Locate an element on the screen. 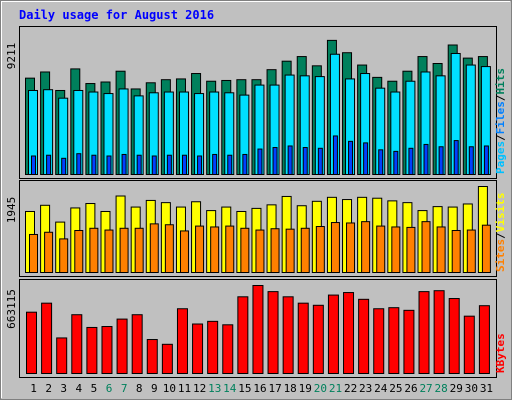 This screenshot has height=404, width=512. x-tick-label: 9 is located at coordinates (154, 388).